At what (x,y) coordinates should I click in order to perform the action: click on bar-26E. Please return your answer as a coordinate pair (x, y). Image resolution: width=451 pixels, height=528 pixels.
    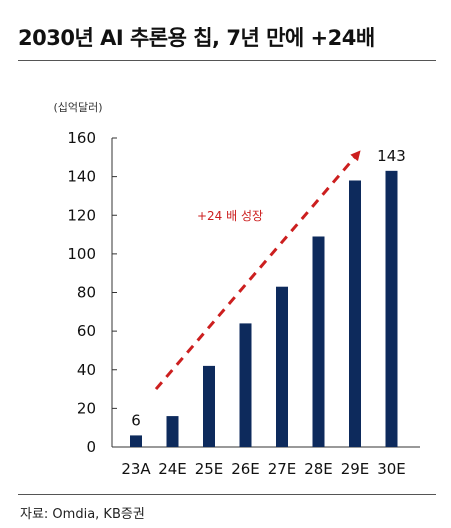
    Looking at the image, I should click on (245, 385).